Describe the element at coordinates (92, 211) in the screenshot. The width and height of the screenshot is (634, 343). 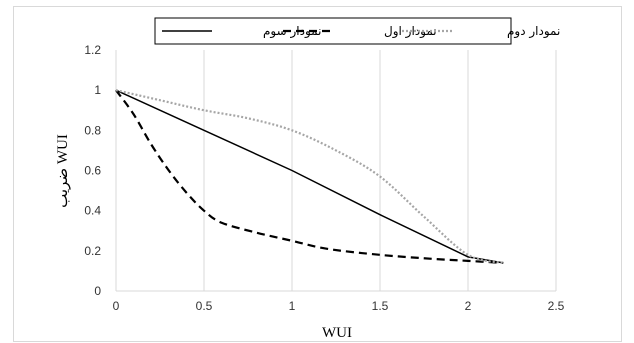
I see `y-tick-label: 0.4` at that location.